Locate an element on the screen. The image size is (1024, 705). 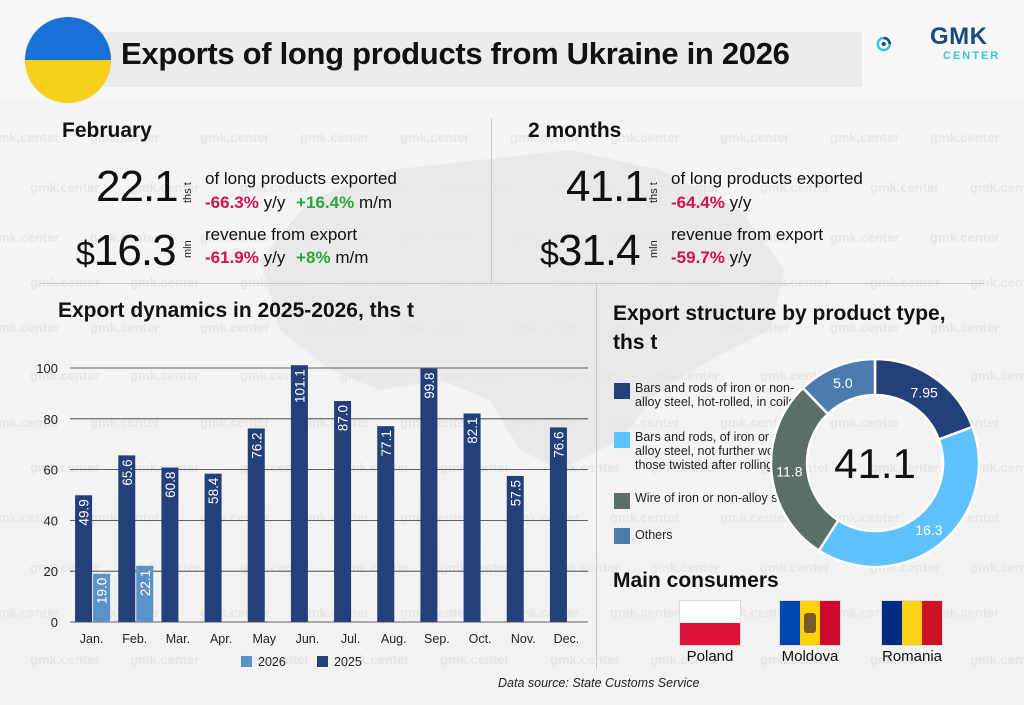
legend-label-wire: Wire of iron or non-alloy steel is located at coordinates (716, 498).